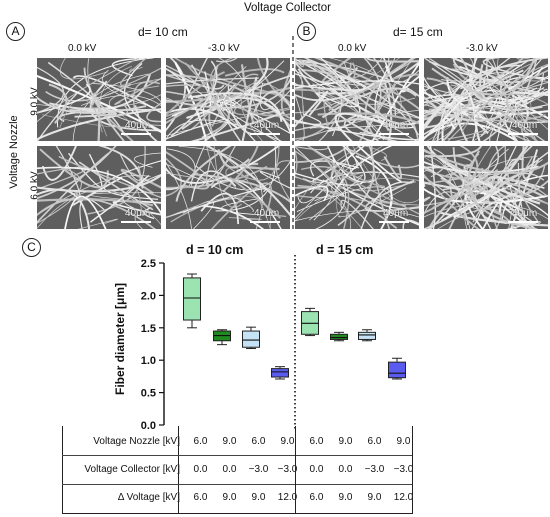  I want to click on y-tick-label: 1.5, so click(148, 329).